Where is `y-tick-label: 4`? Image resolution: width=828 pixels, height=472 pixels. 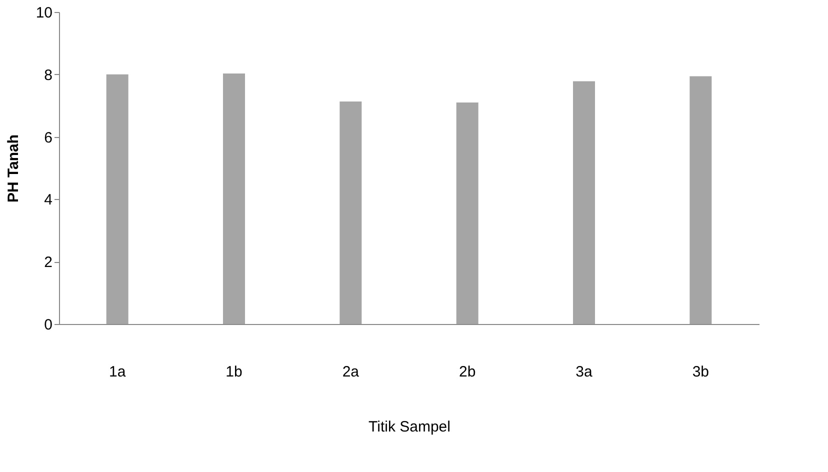 y-tick-label: 4 is located at coordinates (48, 200).